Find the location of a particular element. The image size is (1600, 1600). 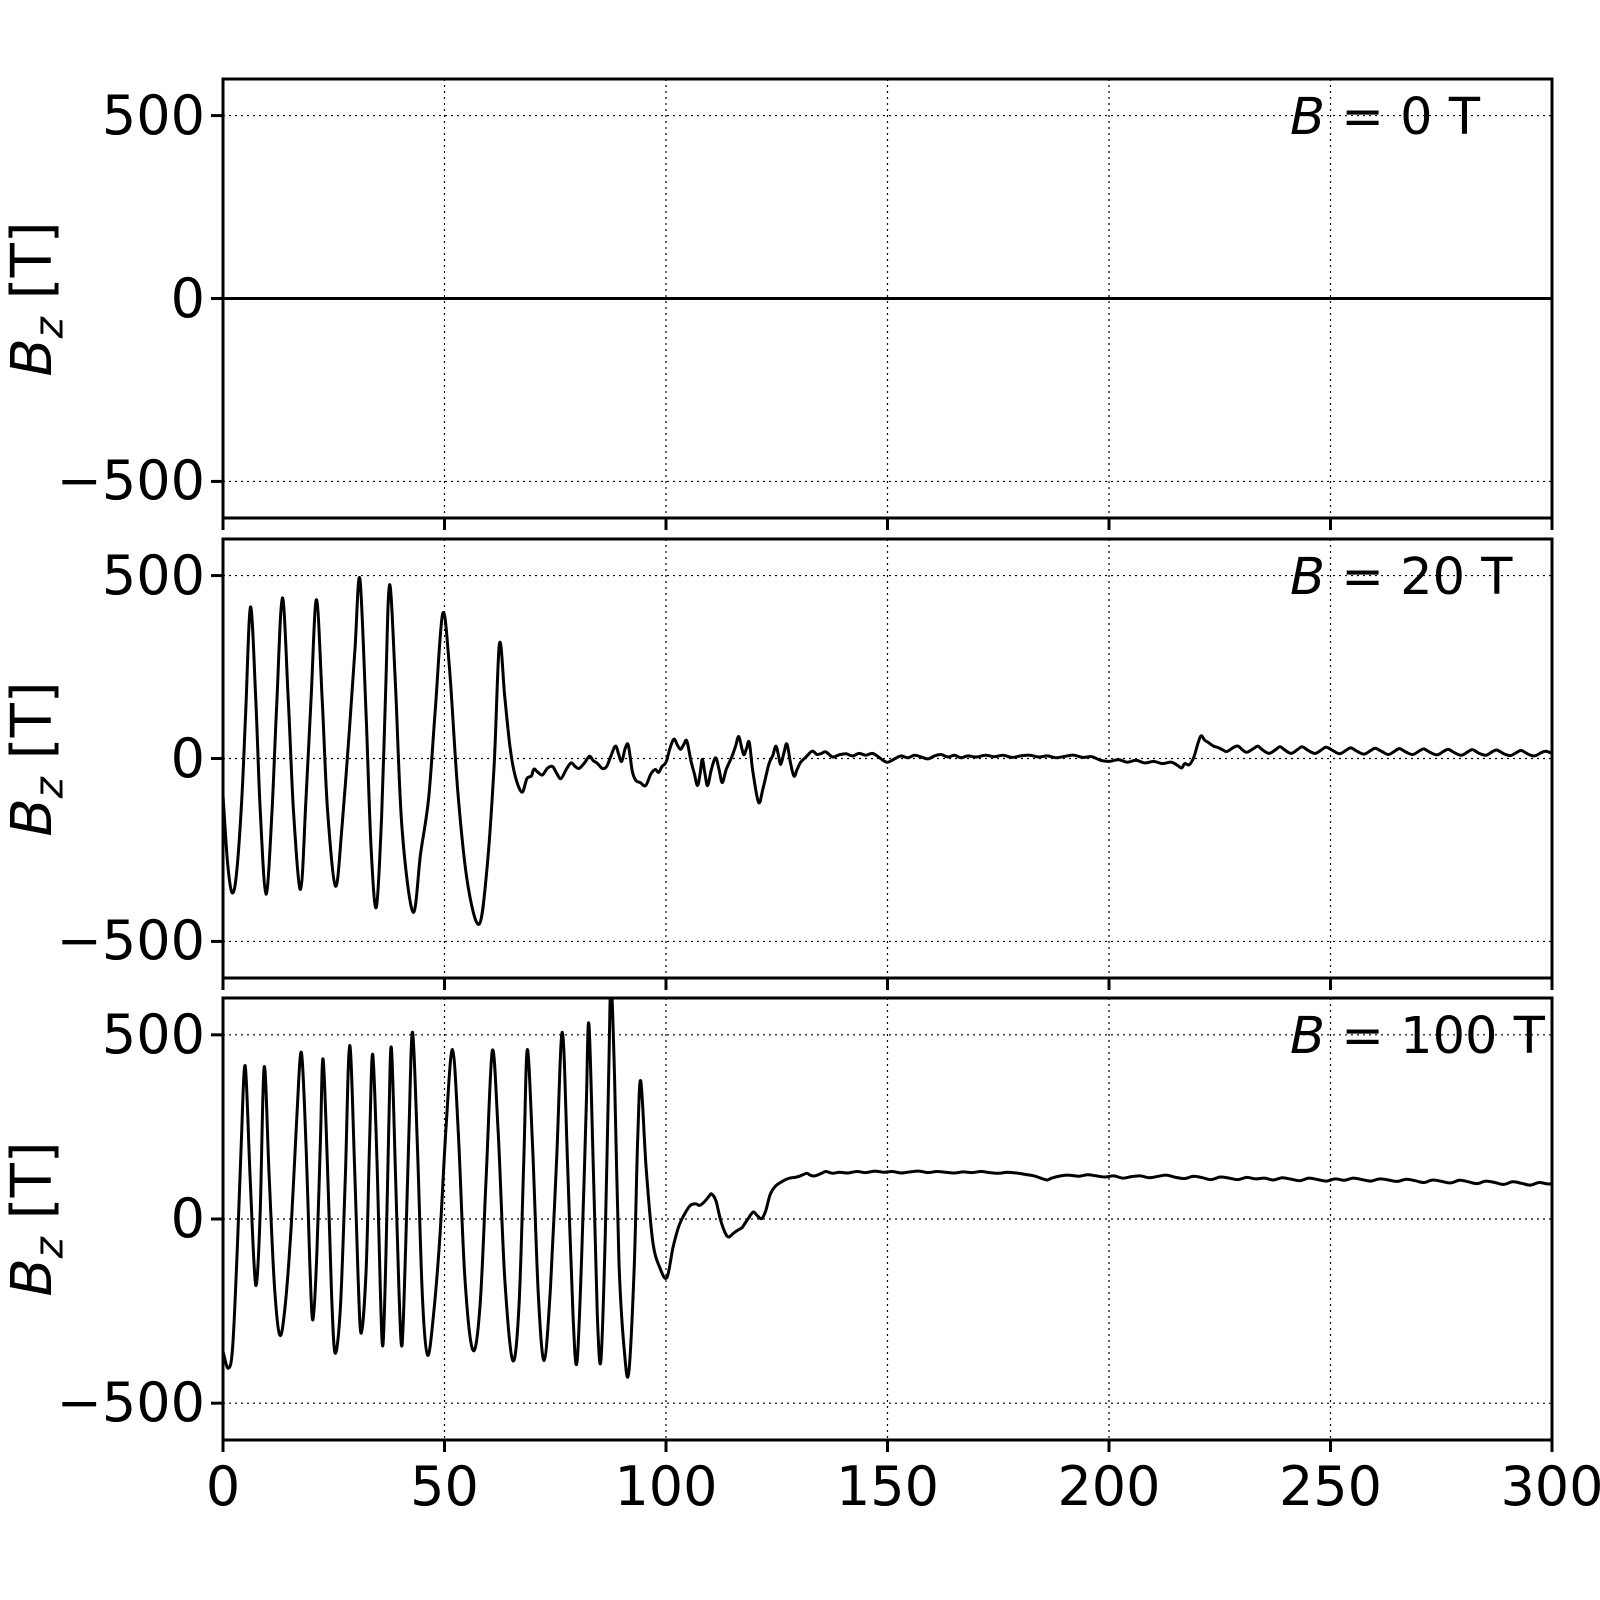

panel-annotation: B = 20 T is located at coordinates (1401, 578).